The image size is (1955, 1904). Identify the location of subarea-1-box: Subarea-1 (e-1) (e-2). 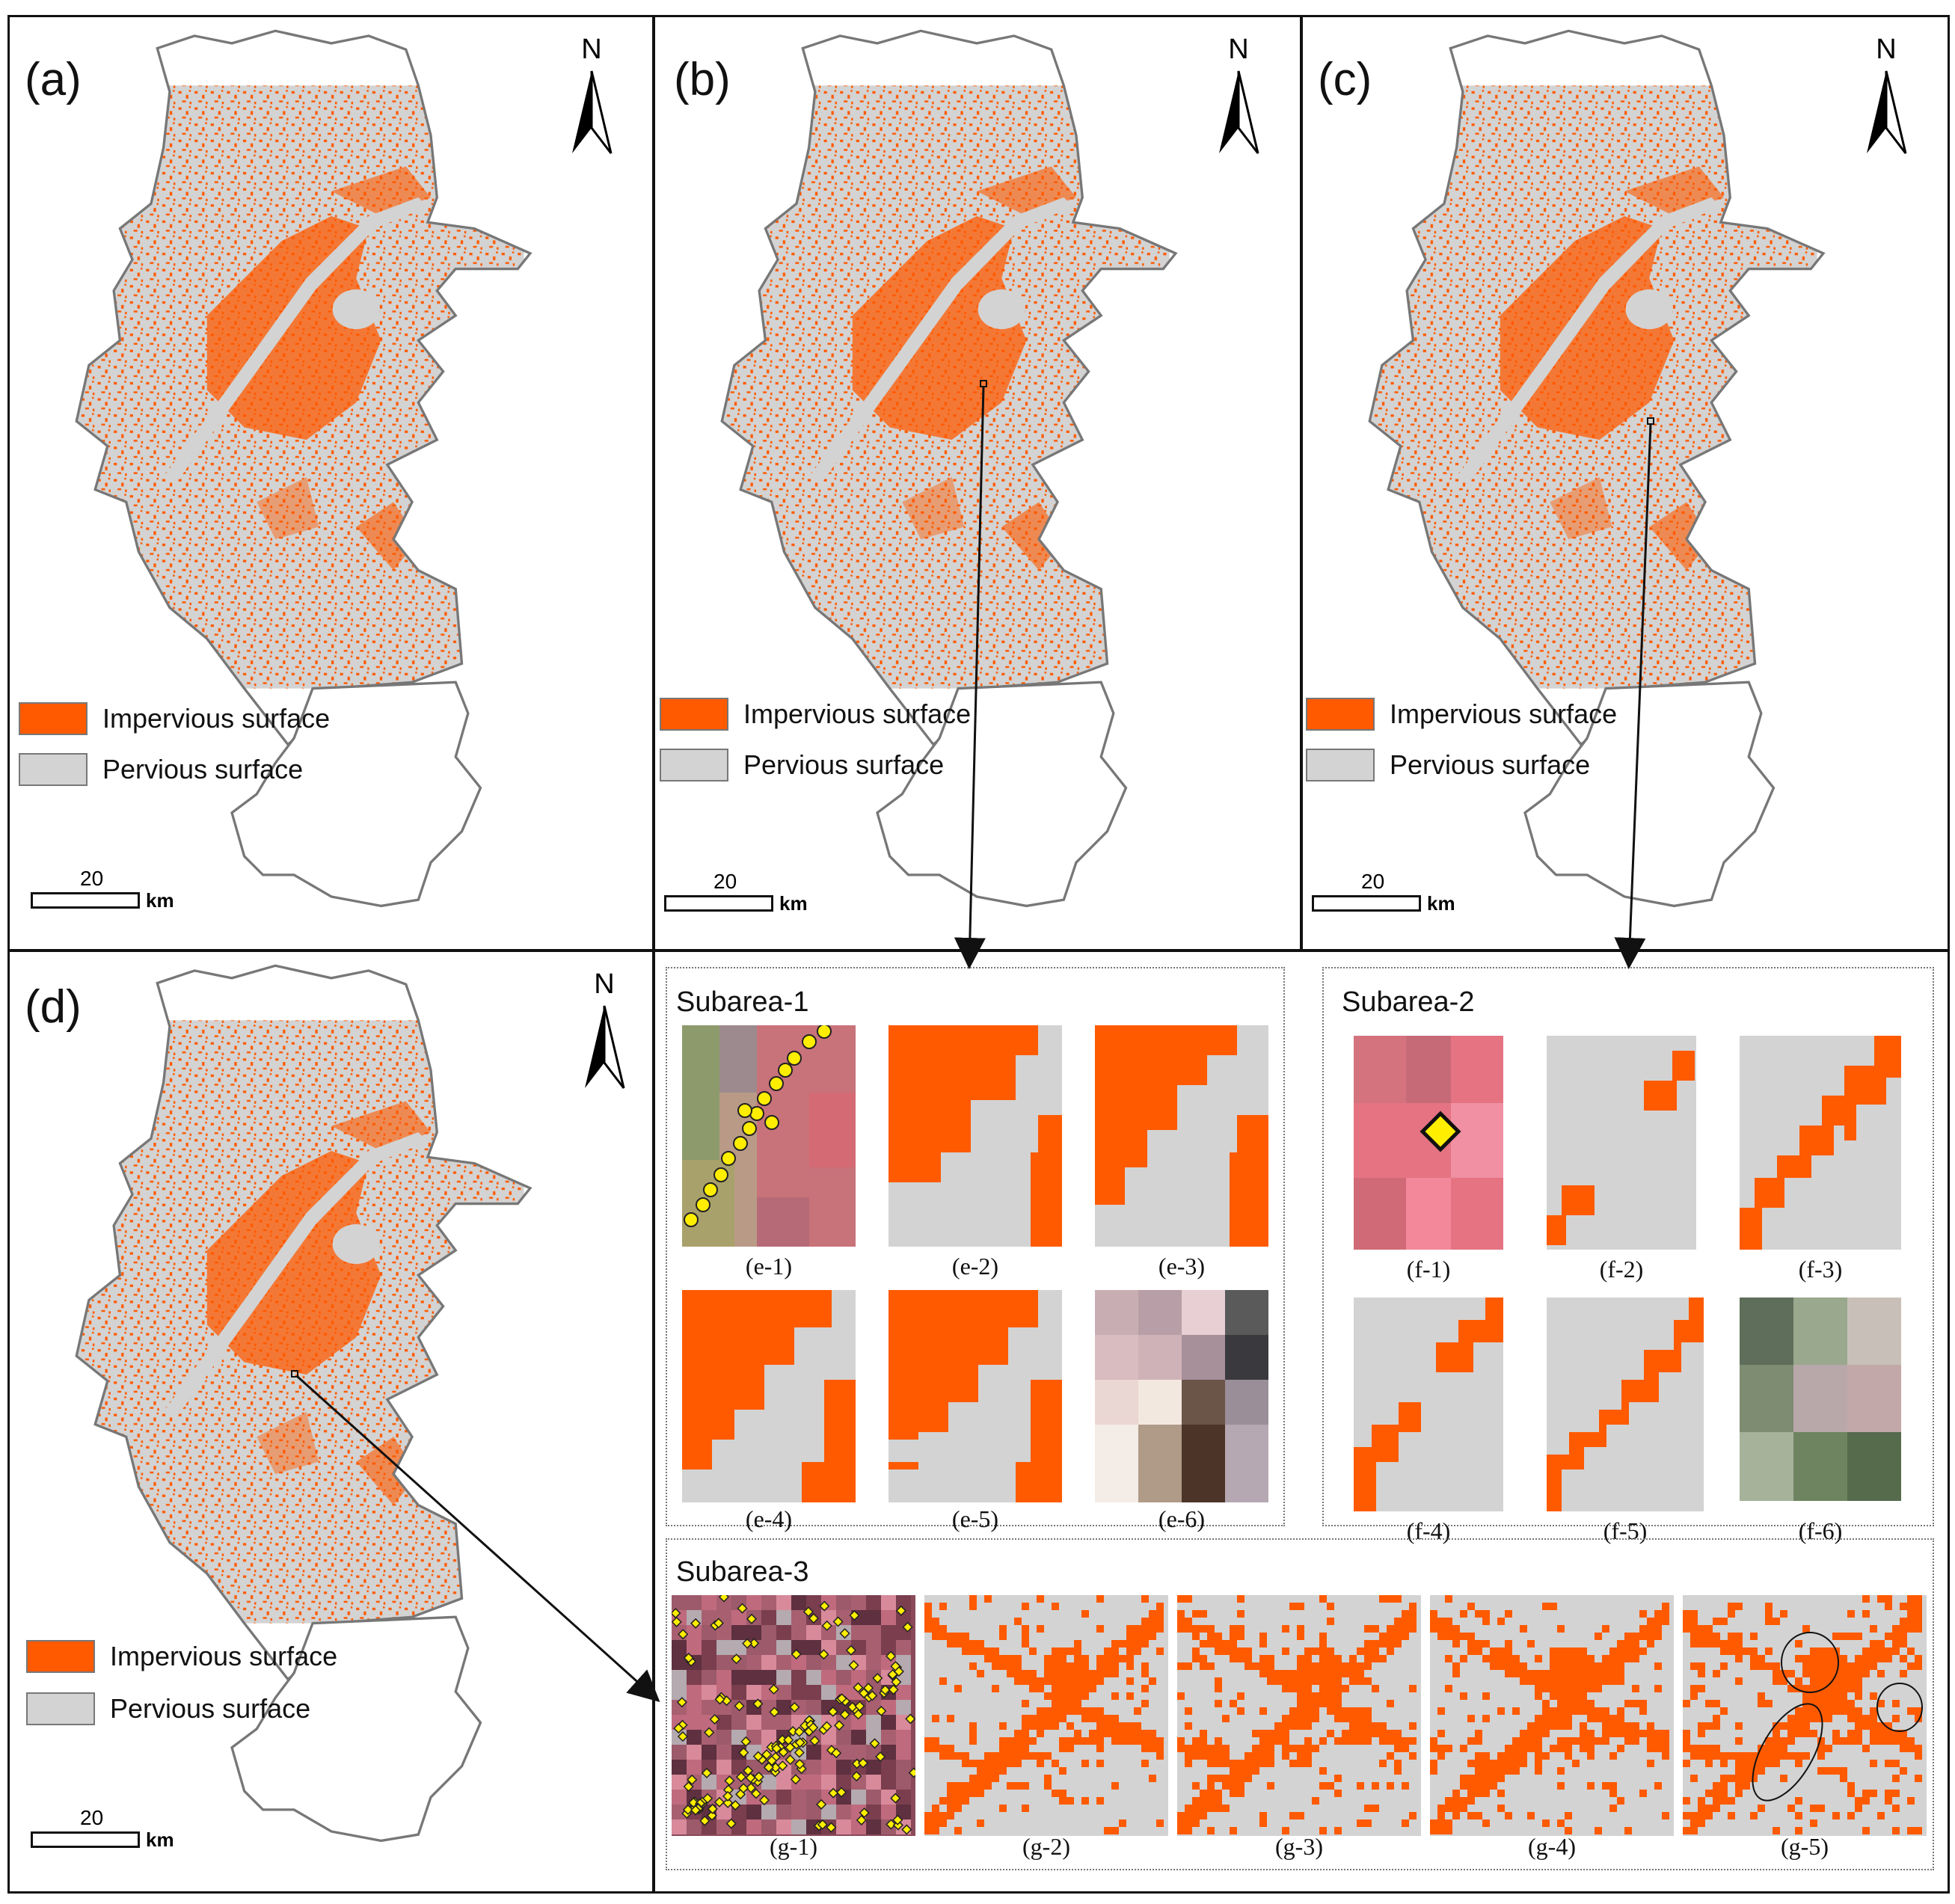
(975, 1249).